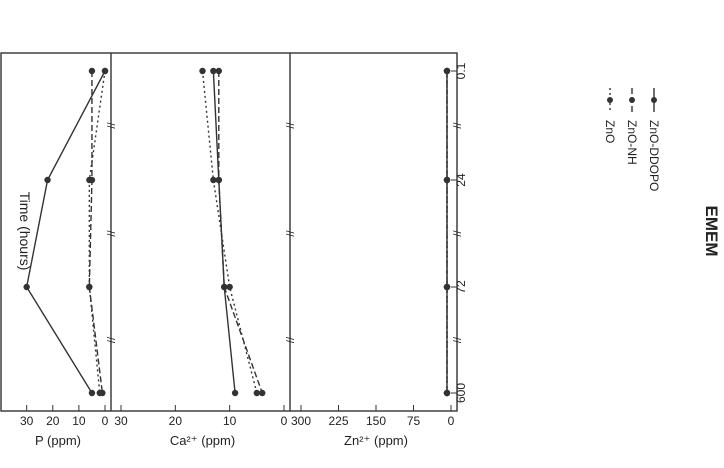 The height and width of the screenshot is (468, 724). Describe the element at coordinates (414, 421) in the screenshot. I see `y-tick-label: 75` at that location.